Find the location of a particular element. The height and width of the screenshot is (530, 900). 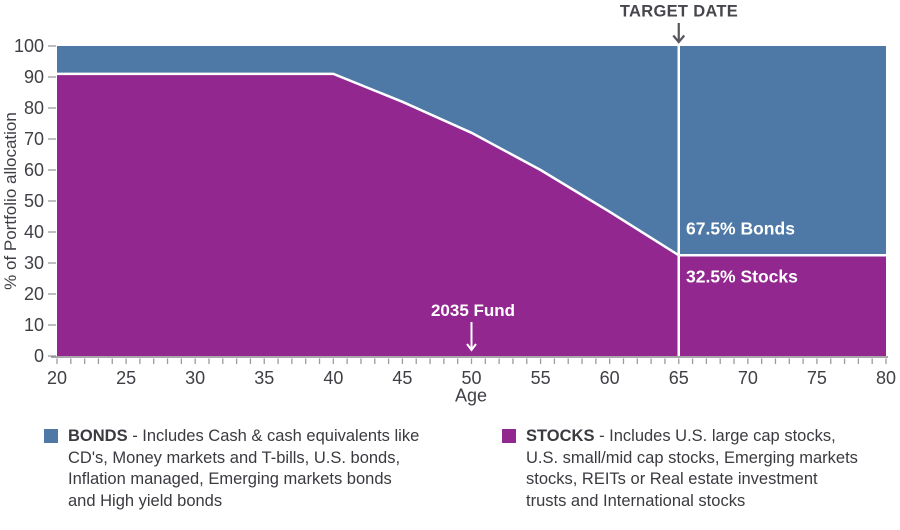

y-tick-label: 40 is located at coordinates (34, 232).